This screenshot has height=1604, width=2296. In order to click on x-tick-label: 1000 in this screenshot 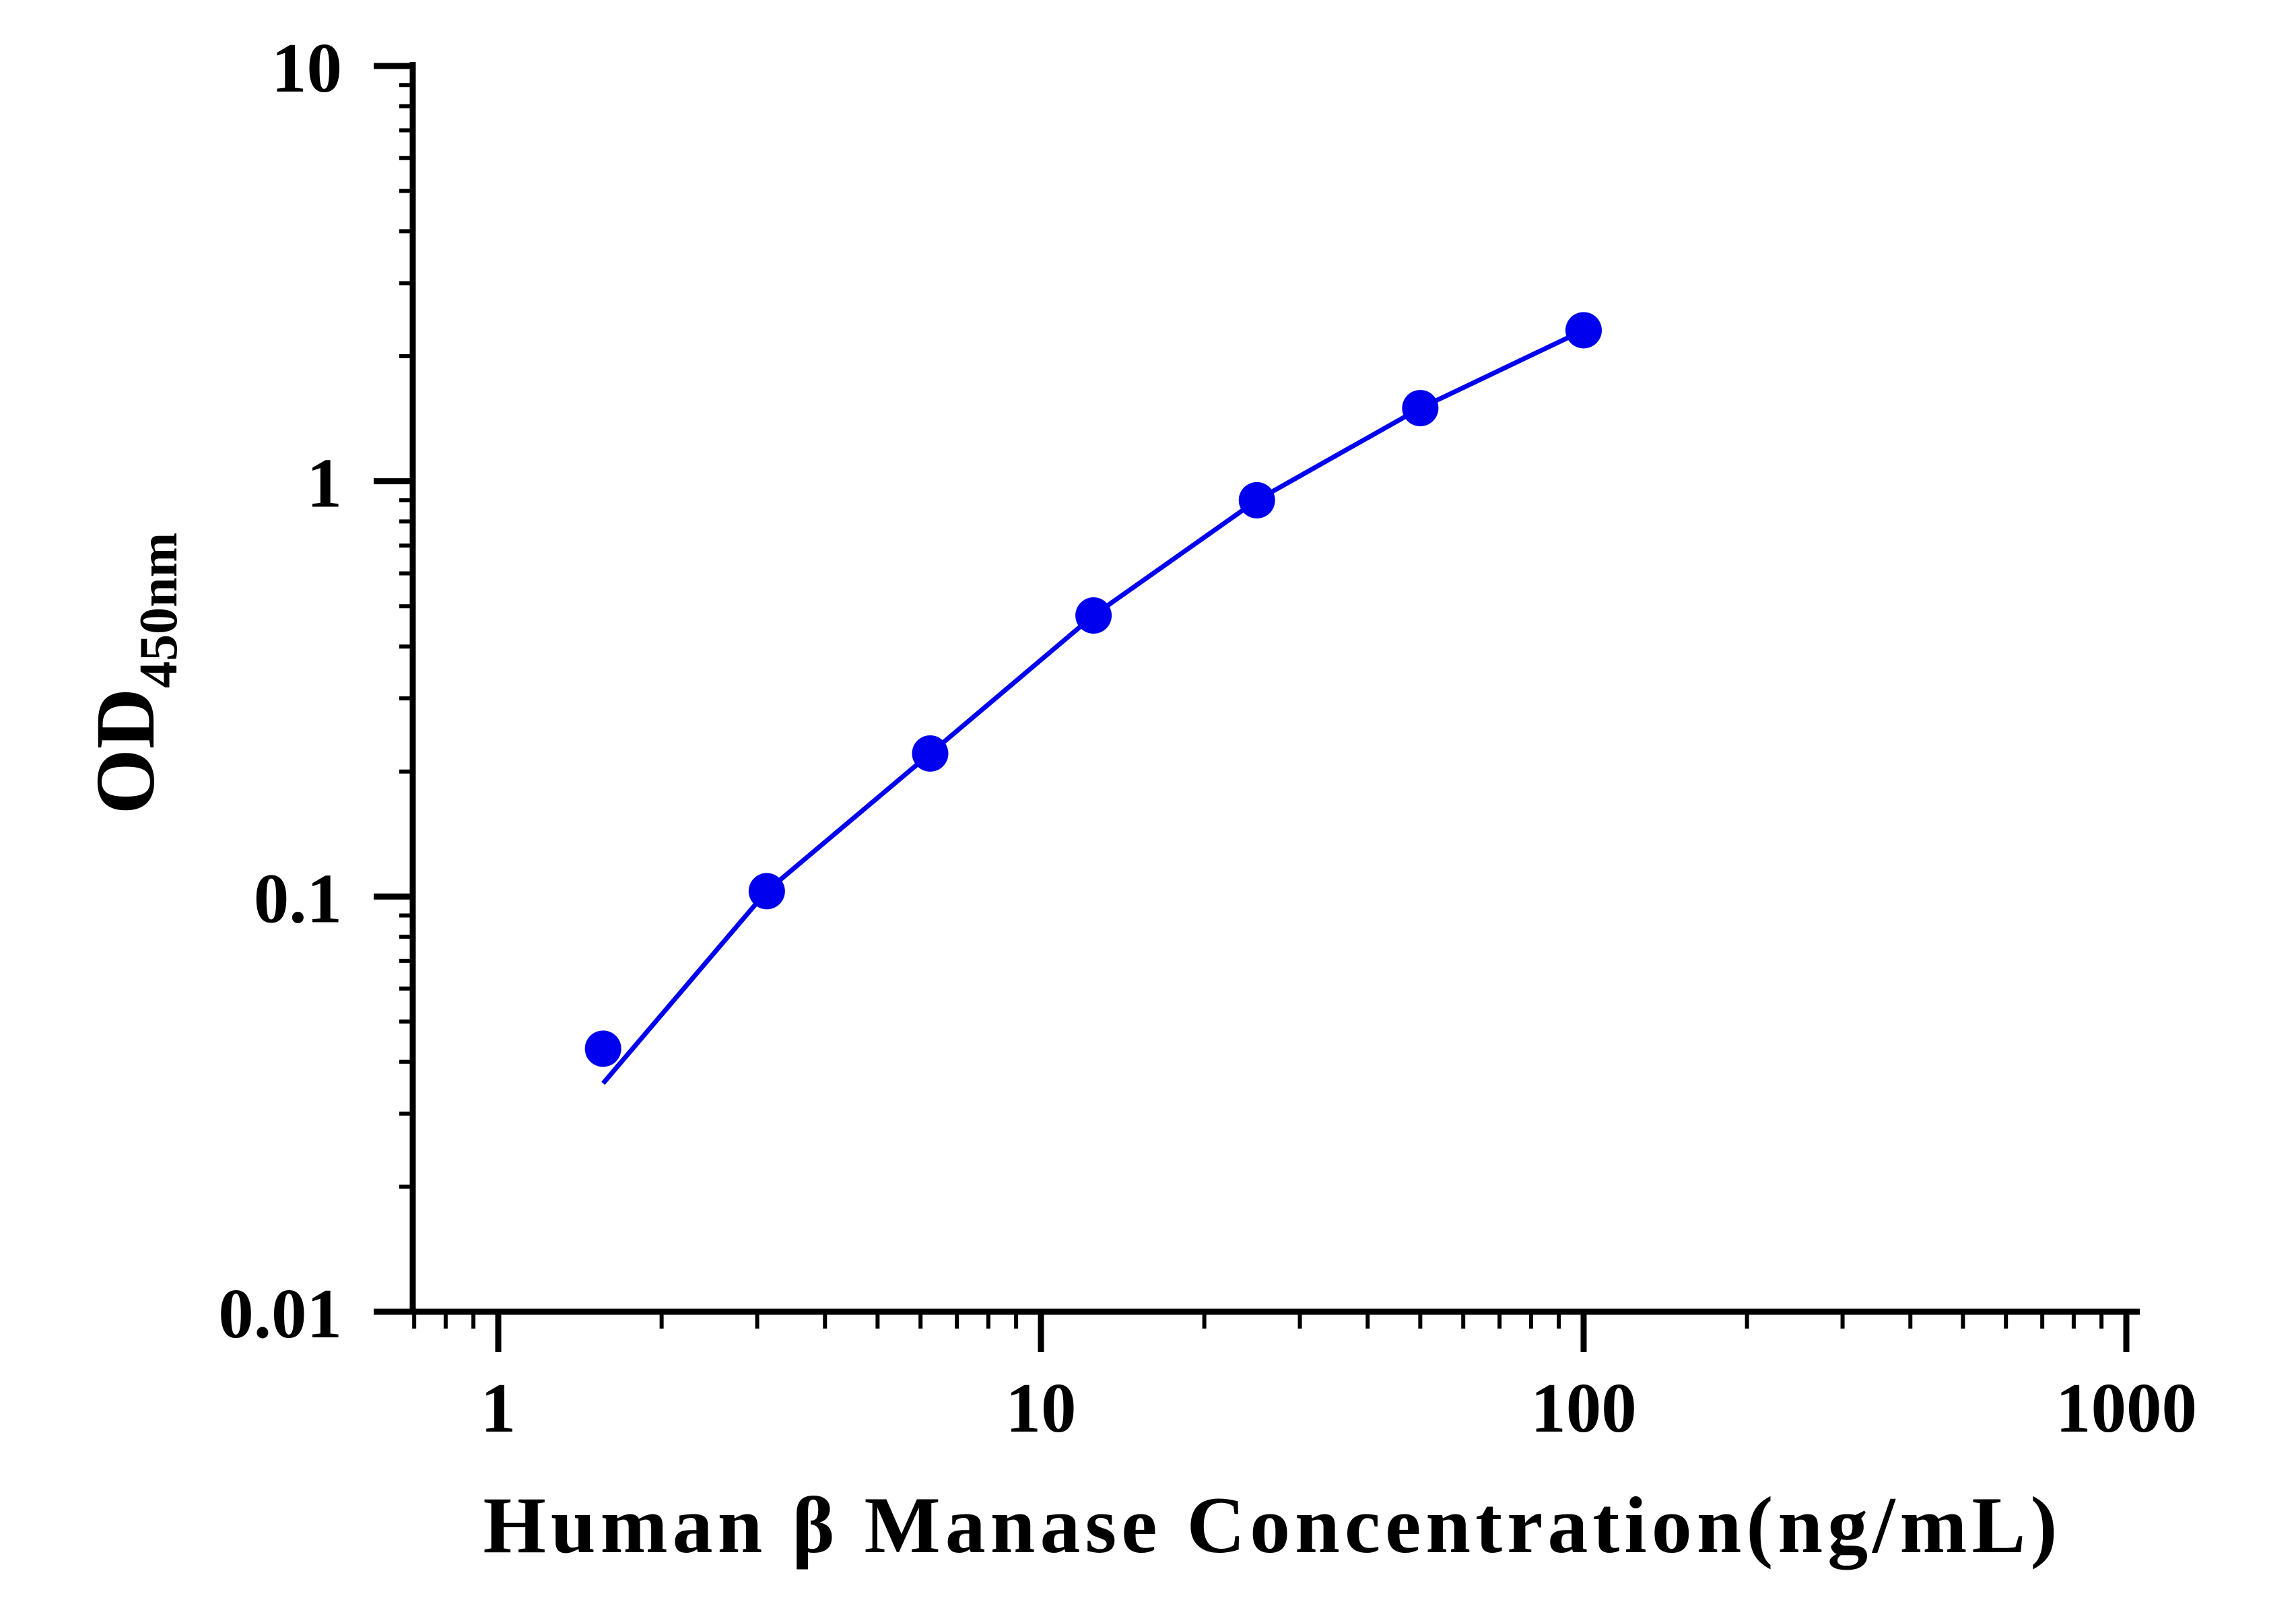, I will do `click(2126, 1407)`.